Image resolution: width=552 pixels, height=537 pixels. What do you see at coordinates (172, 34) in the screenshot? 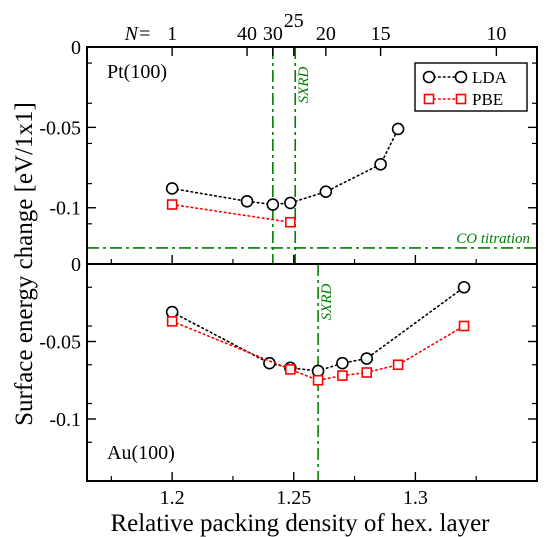
I see `top-tick-label-0: 1` at bounding box center [172, 34].